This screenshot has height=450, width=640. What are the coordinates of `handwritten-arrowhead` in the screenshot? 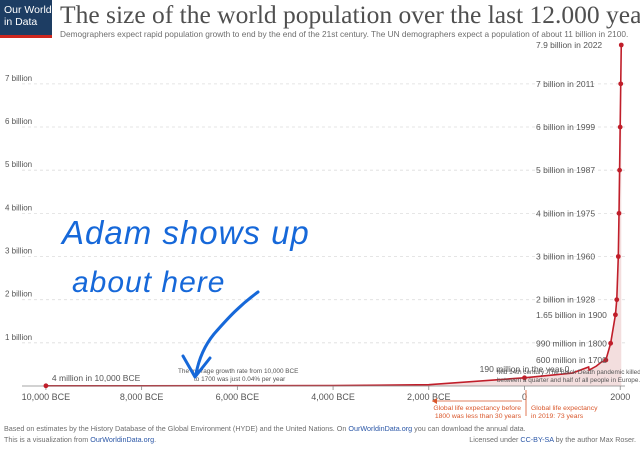 It's located at (196, 366).